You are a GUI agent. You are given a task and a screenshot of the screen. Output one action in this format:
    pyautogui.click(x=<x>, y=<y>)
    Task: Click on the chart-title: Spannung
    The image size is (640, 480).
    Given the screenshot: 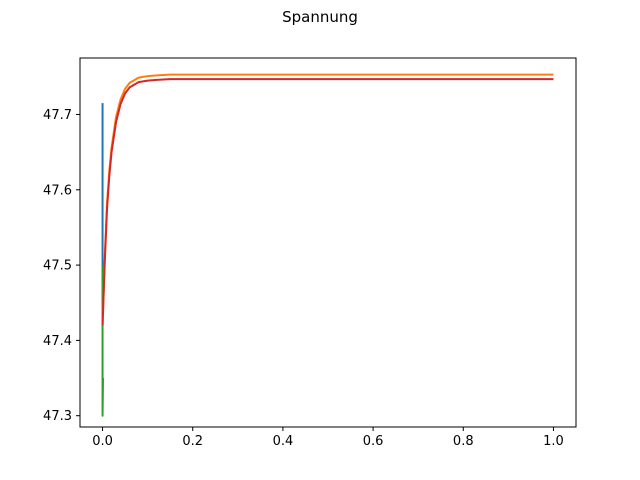 What is the action you would take?
    pyautogui.click(x=320, y=17)
    